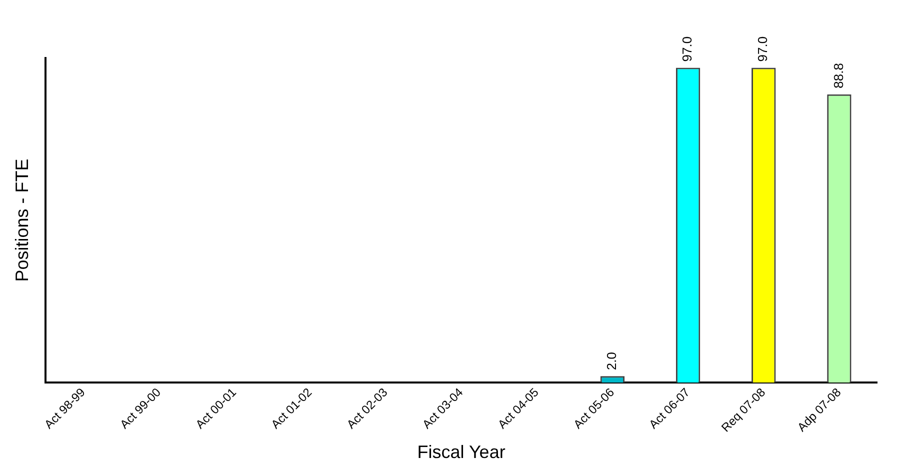  I want to click on data-label: 2.0, so click(612, 361).